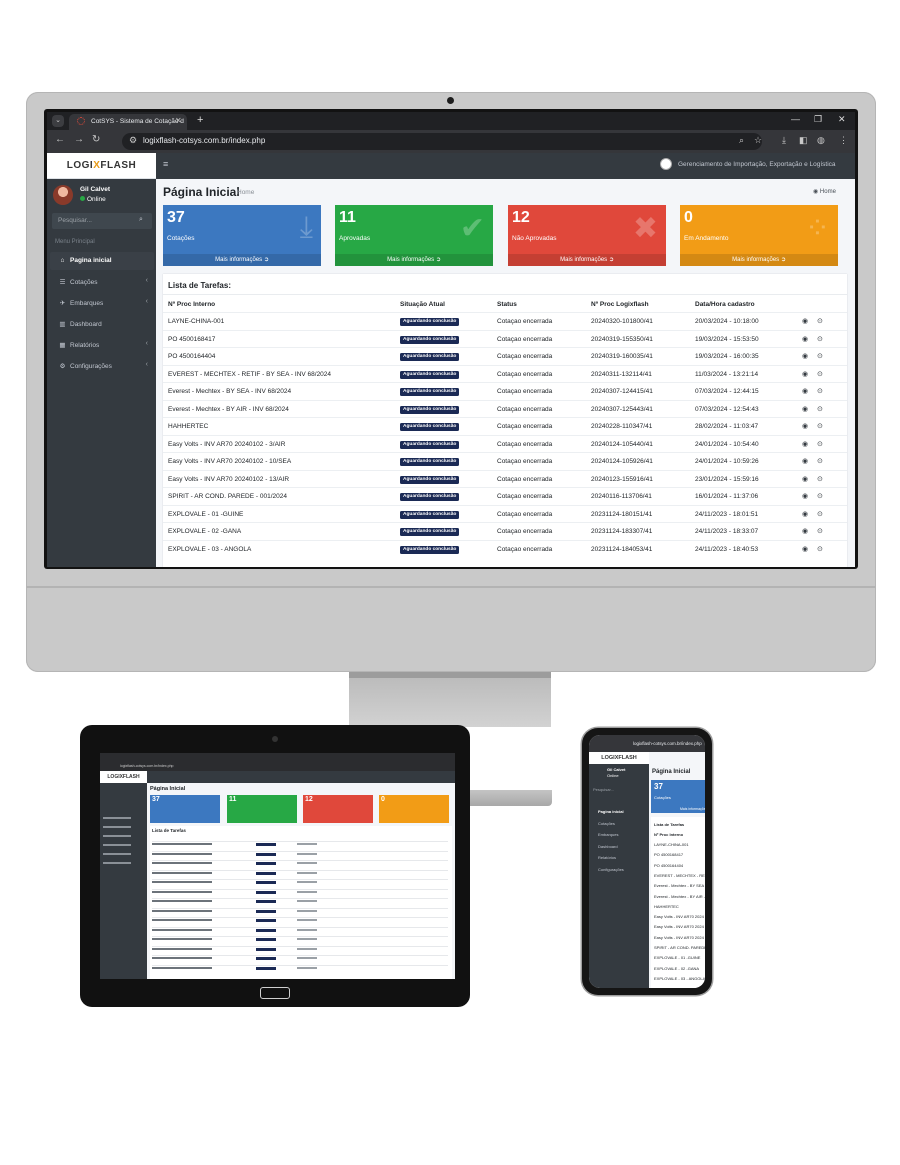 This screenshot has height=1165, width=900. What do you see at coordinates (63, 195) in the screenshot?
I see `user-avatar` at bounding box center [63, 195].